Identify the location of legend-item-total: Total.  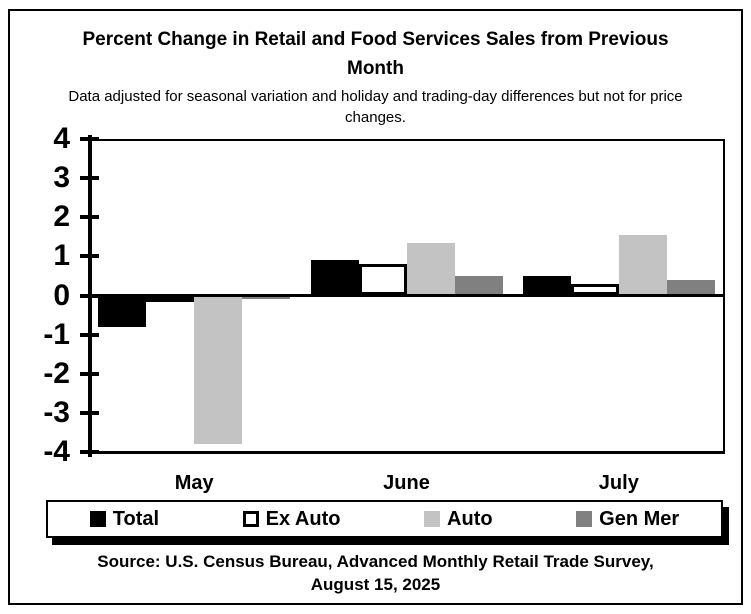
(124, 519).